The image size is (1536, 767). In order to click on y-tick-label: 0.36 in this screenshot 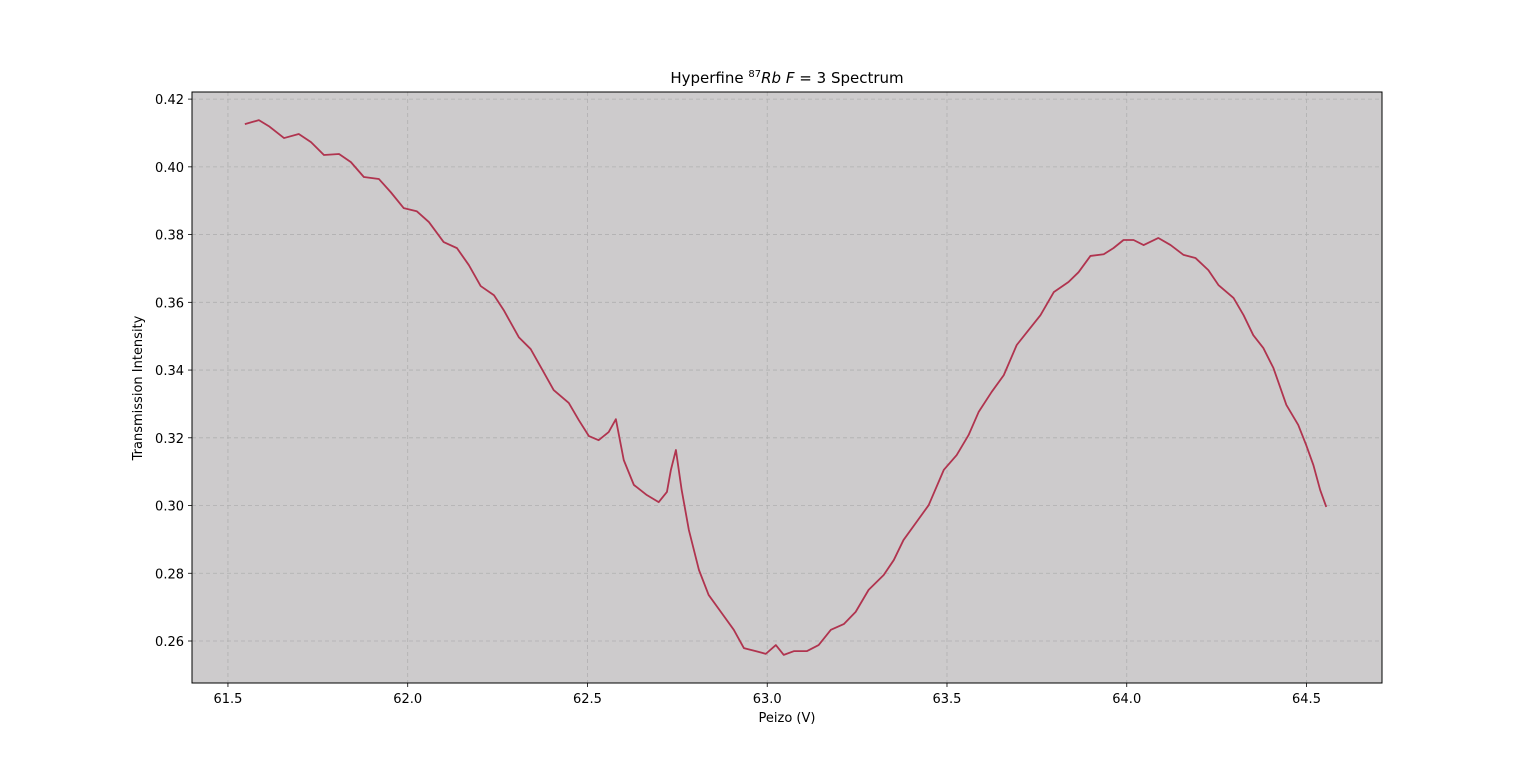, I will do `click(169, 303)`.